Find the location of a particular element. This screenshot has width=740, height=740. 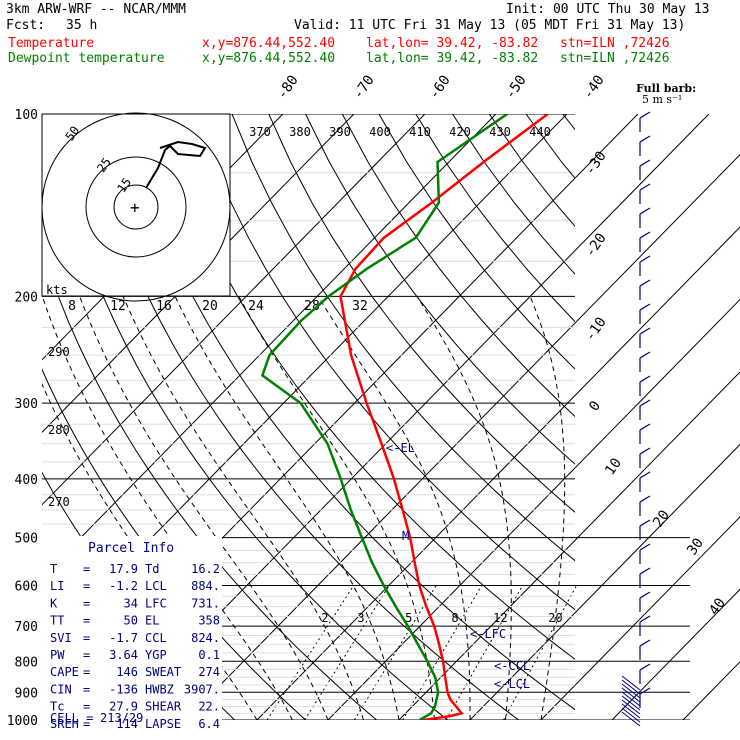

parcel-label: LAPSE is located at coordinates (163, 724).